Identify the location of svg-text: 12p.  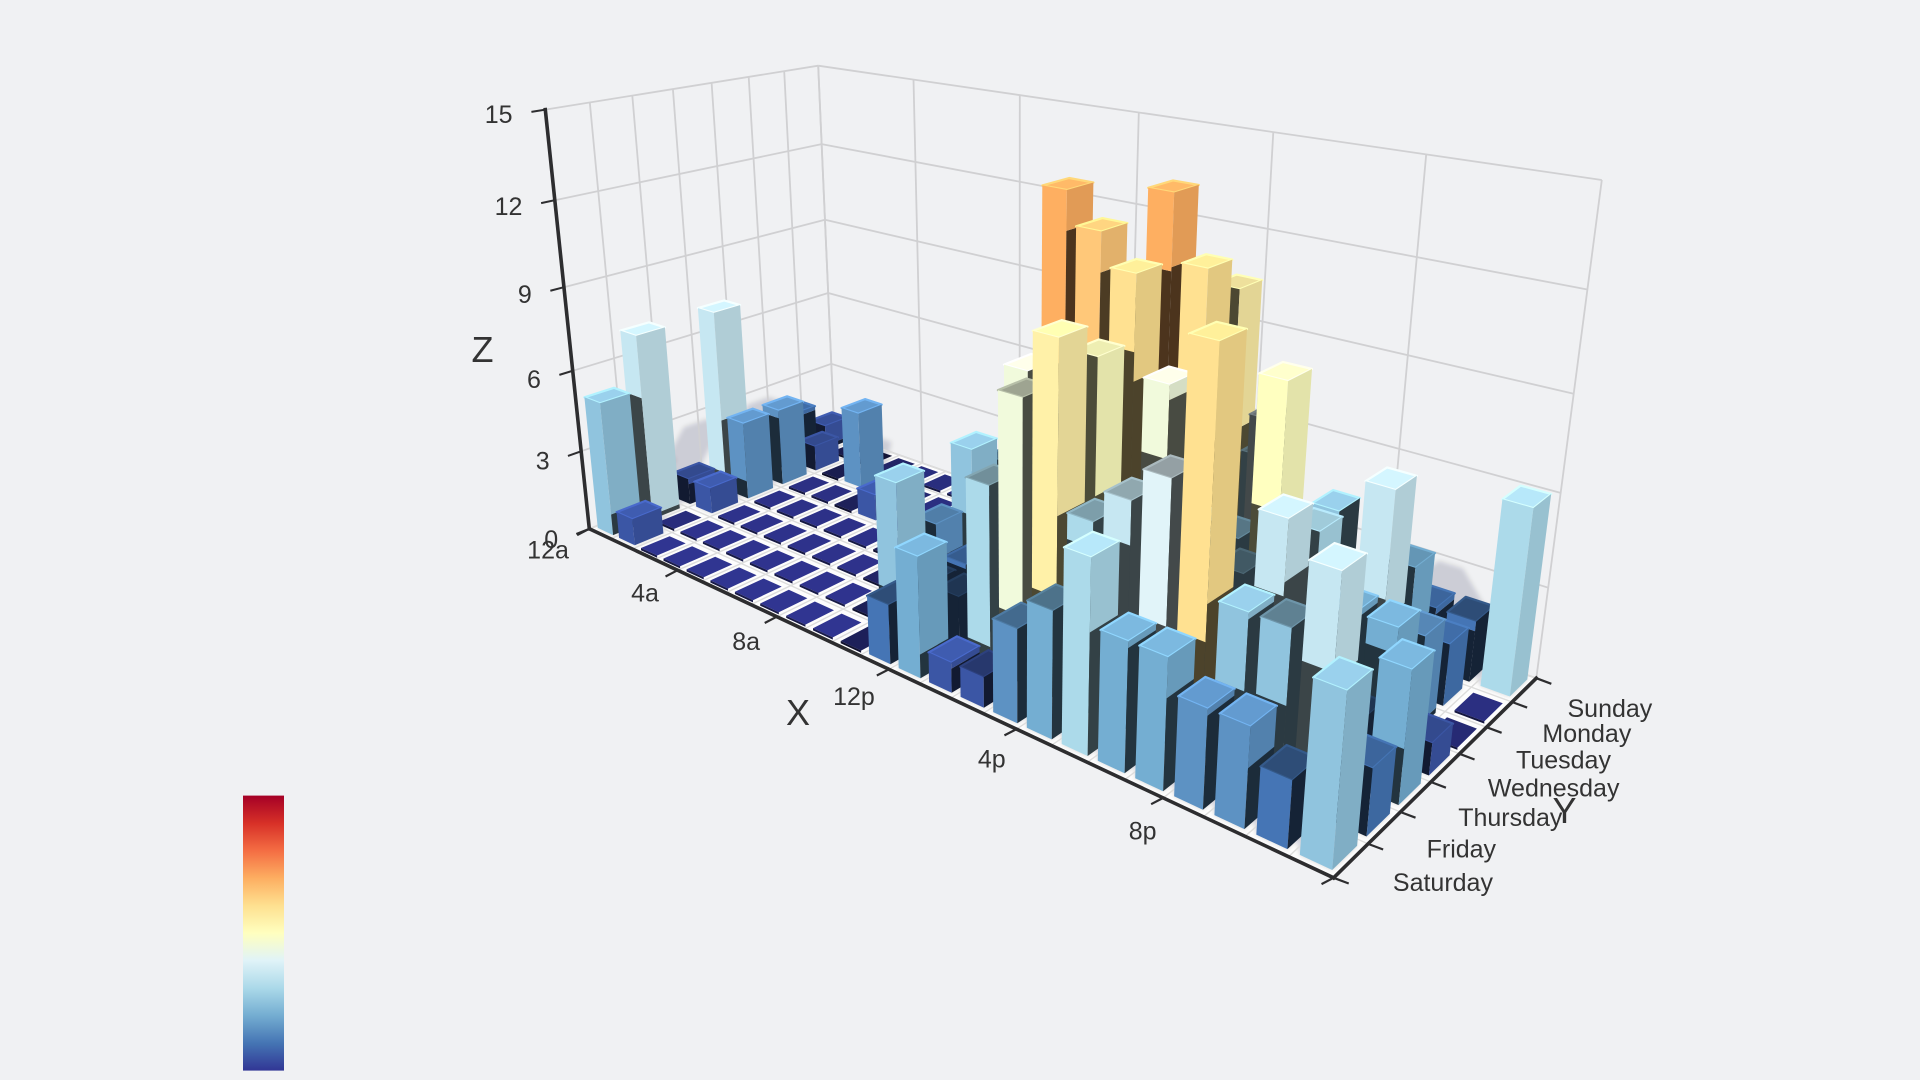
(854, 697).